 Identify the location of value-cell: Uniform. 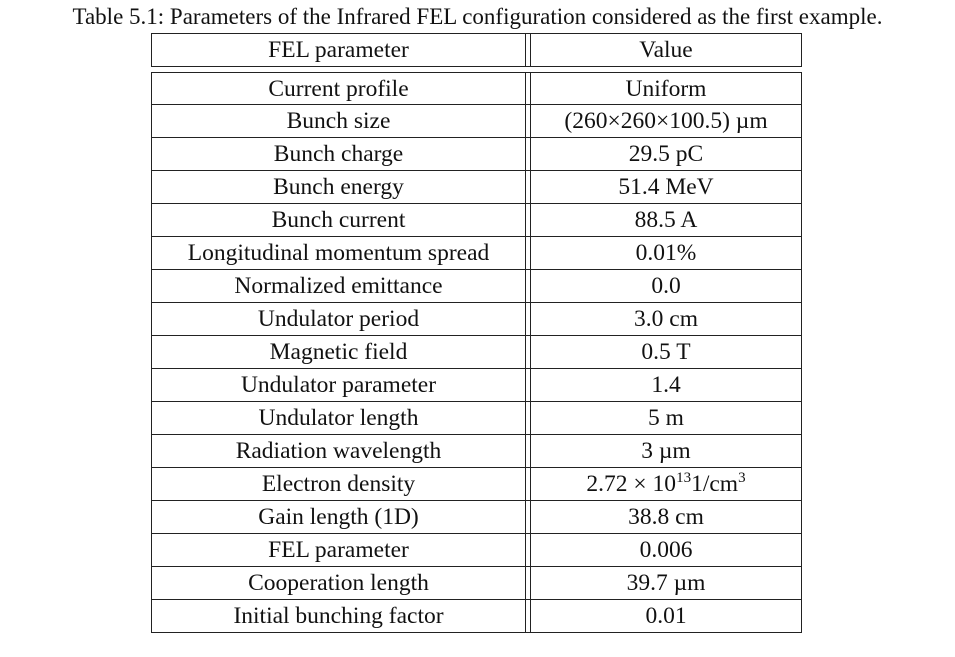
(666, 88).